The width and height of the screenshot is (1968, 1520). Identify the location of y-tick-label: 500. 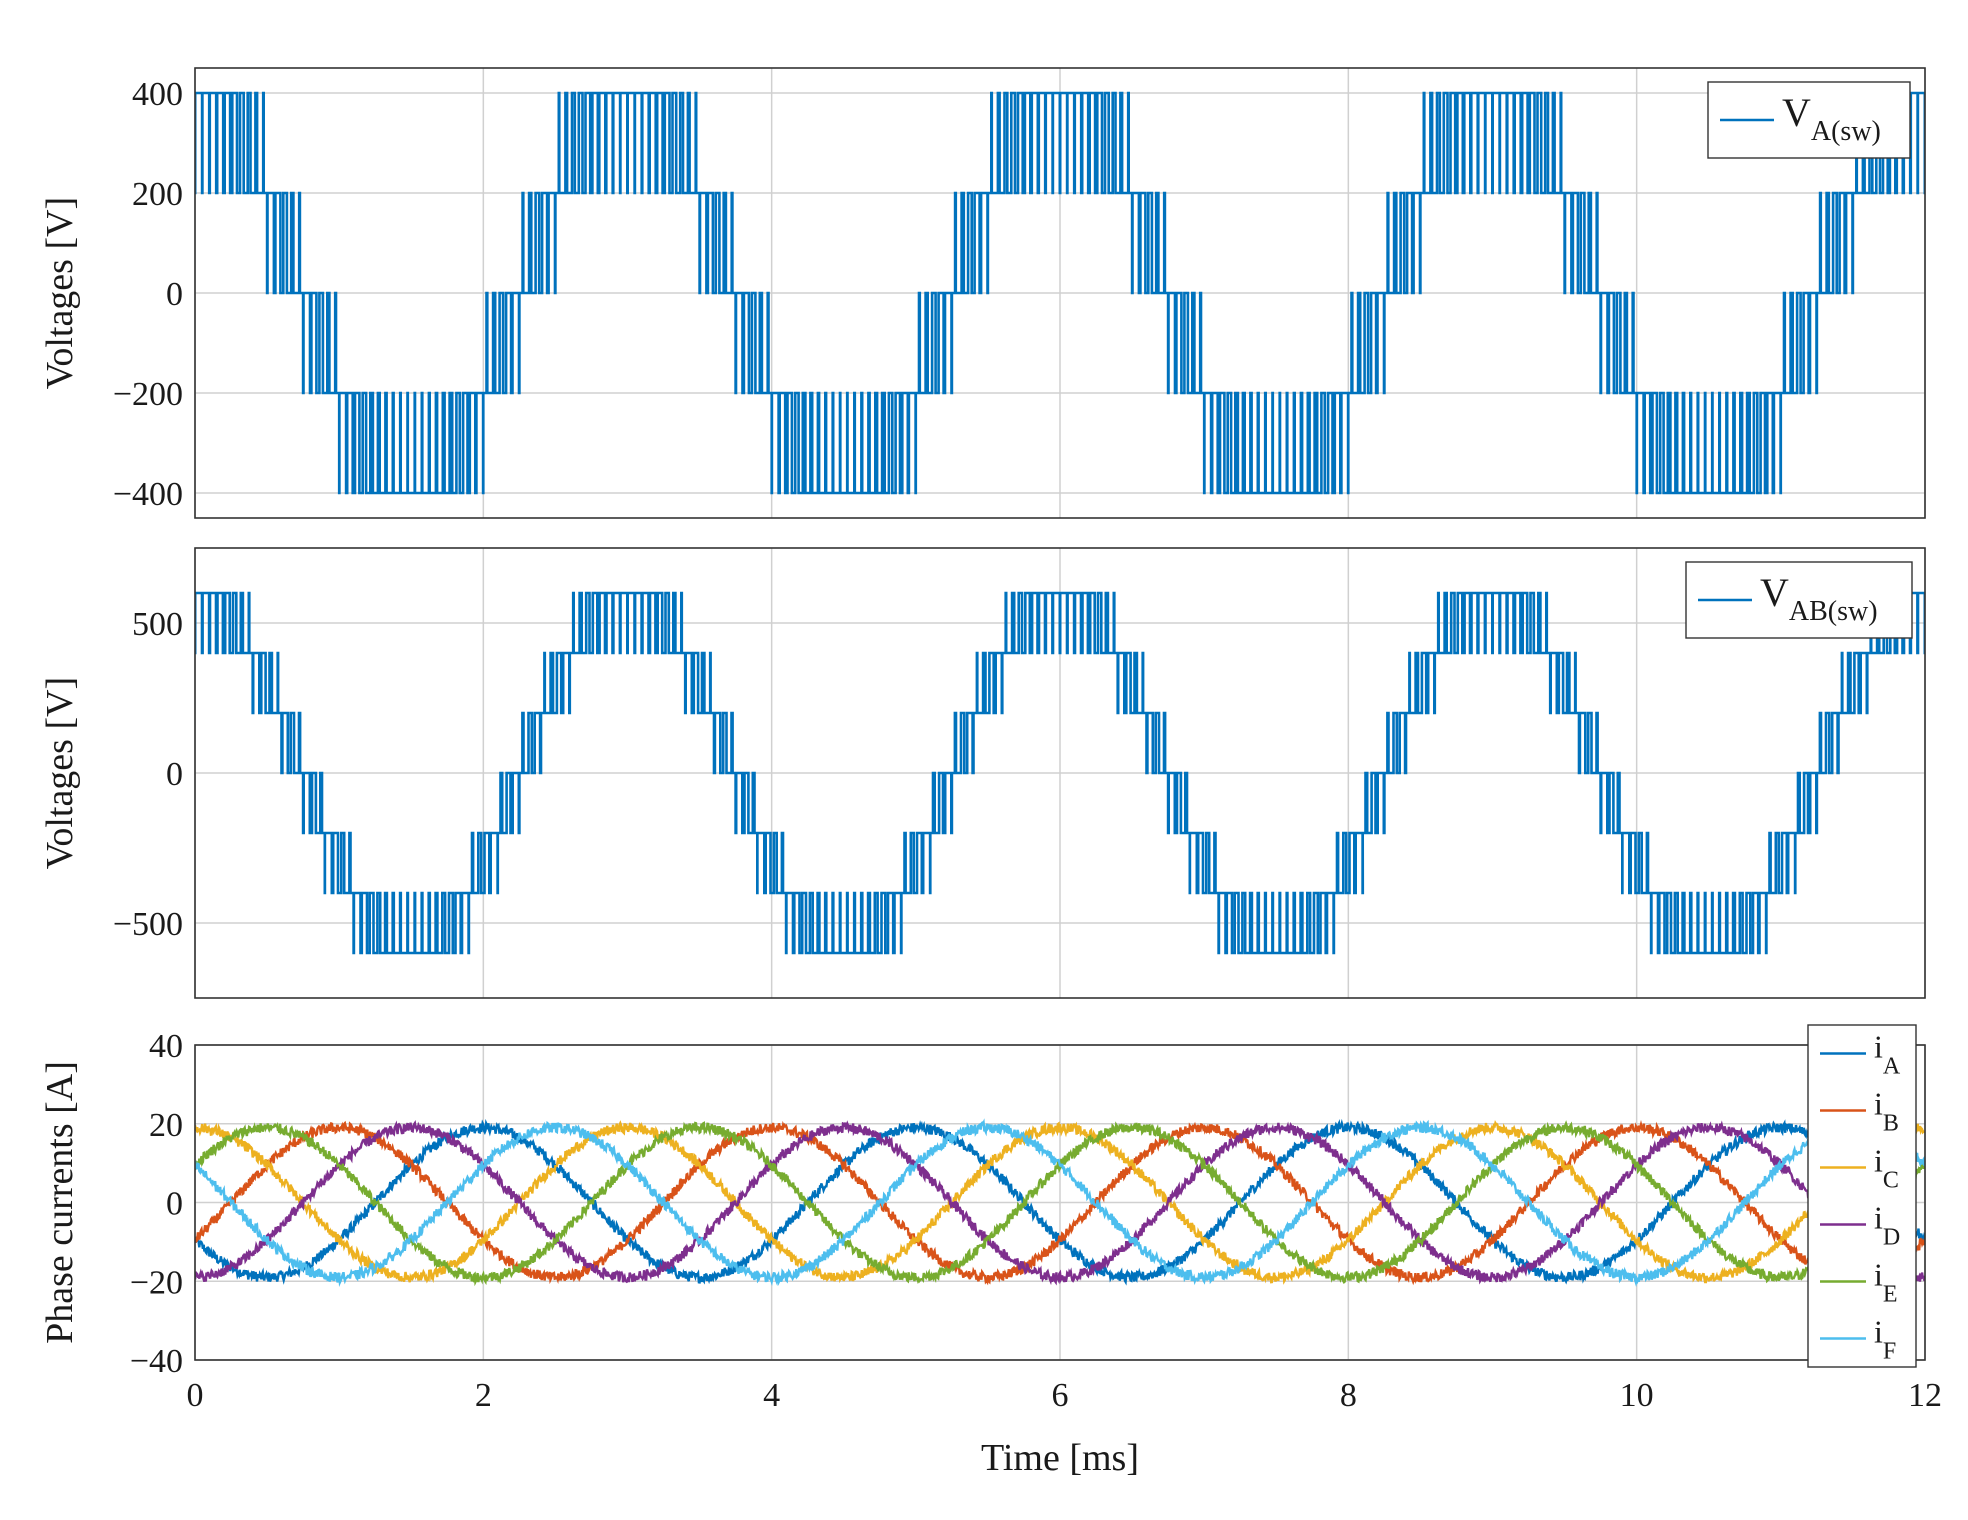
(157, 624).